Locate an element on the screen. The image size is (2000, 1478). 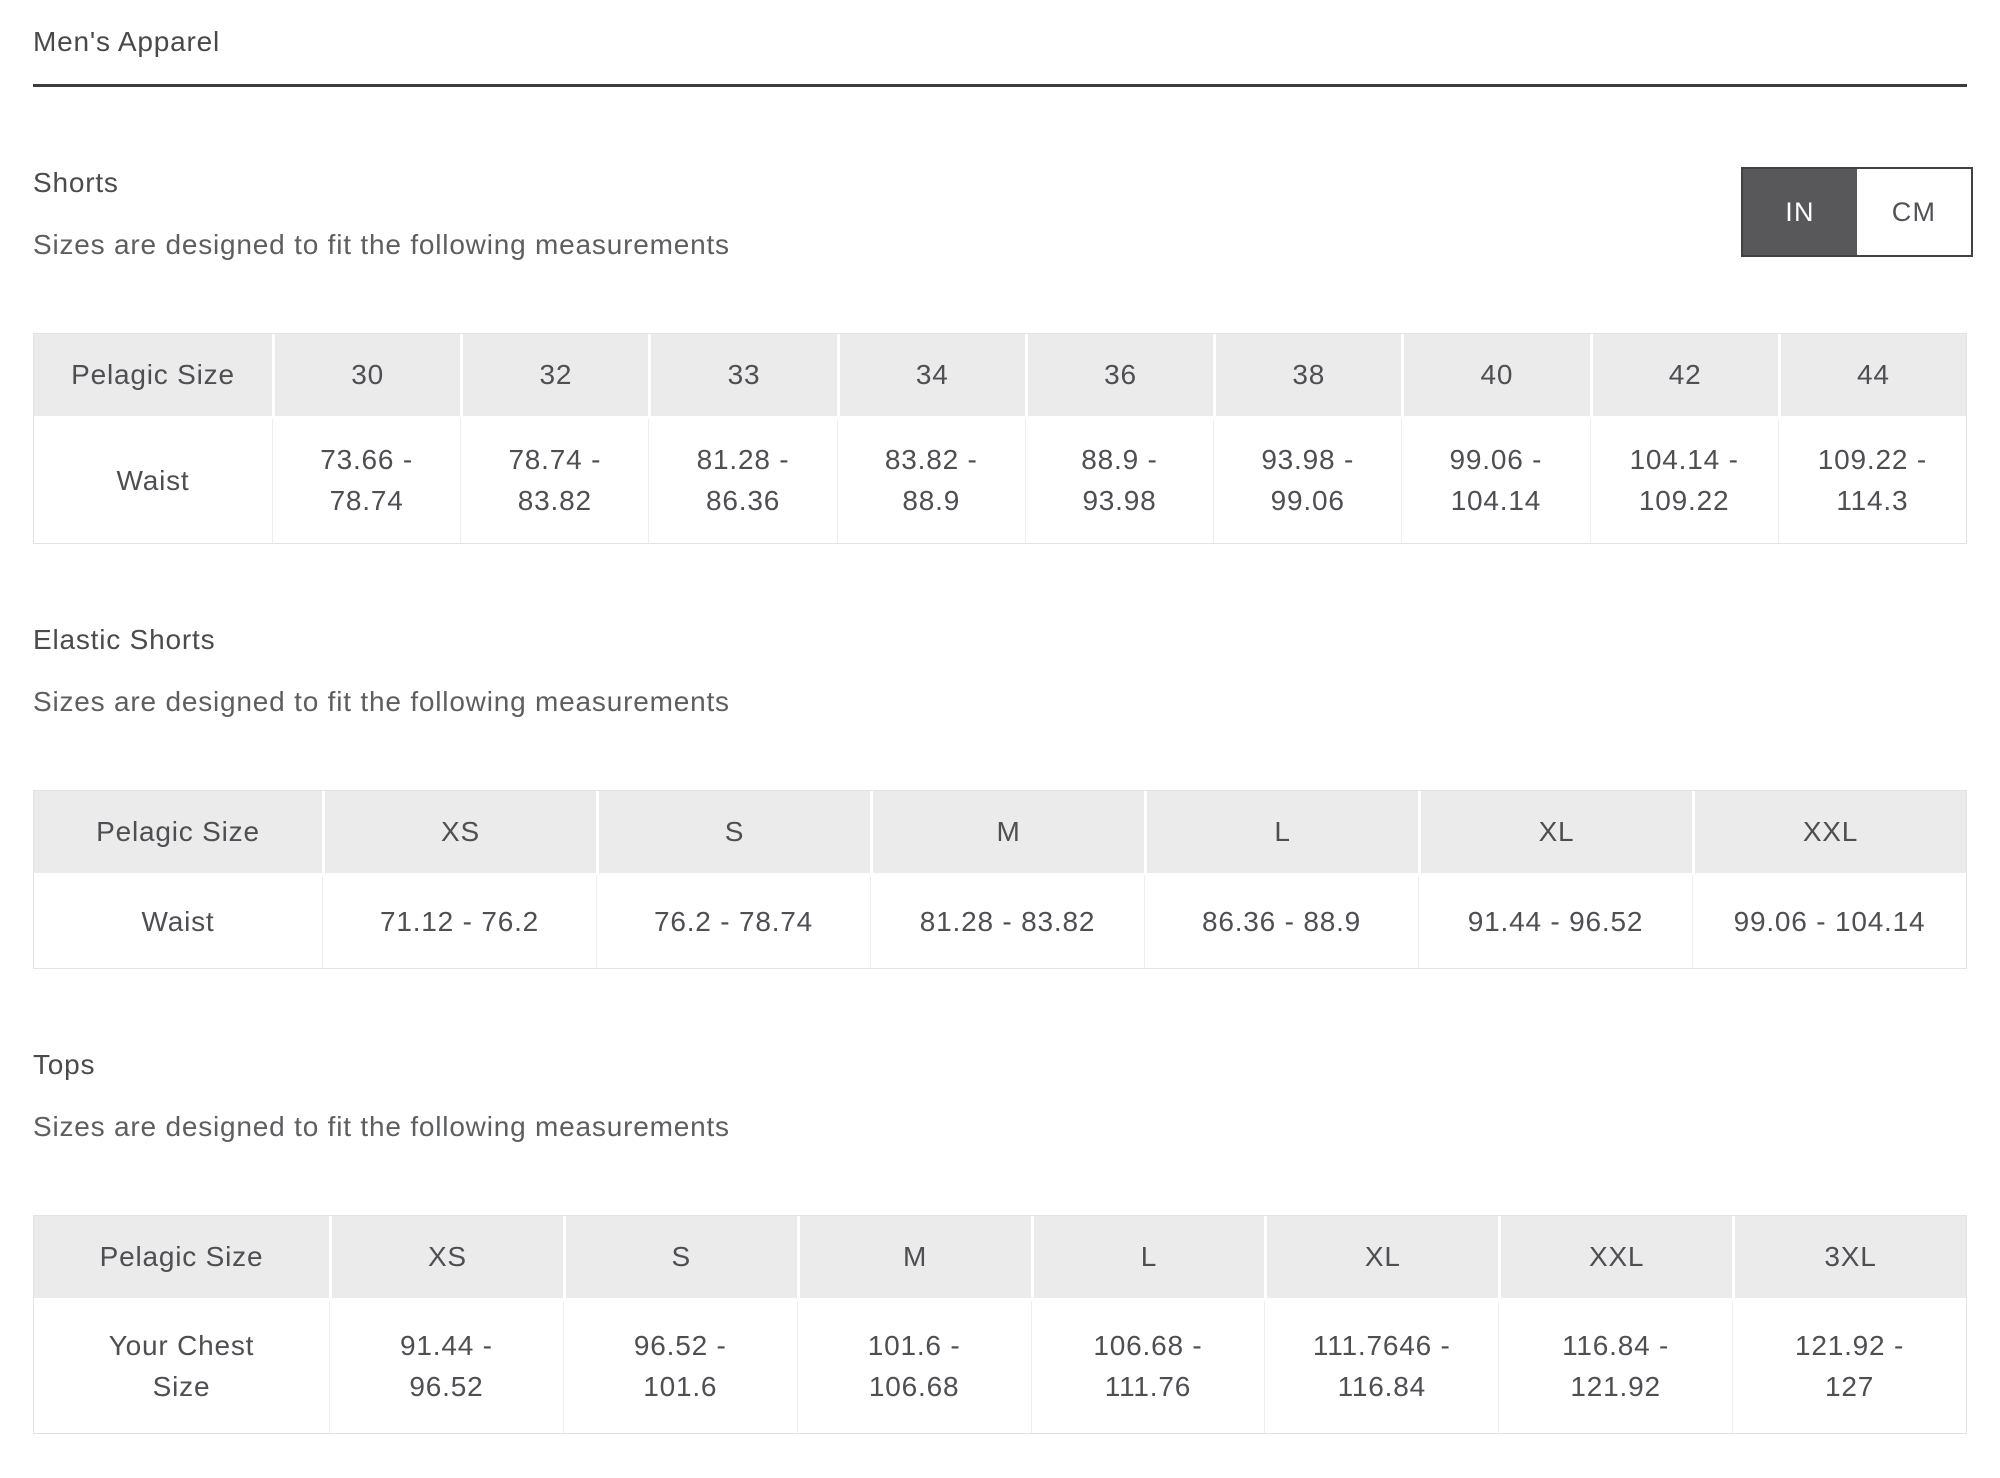
column-header: 42 is located at coordinates (1683, 376).